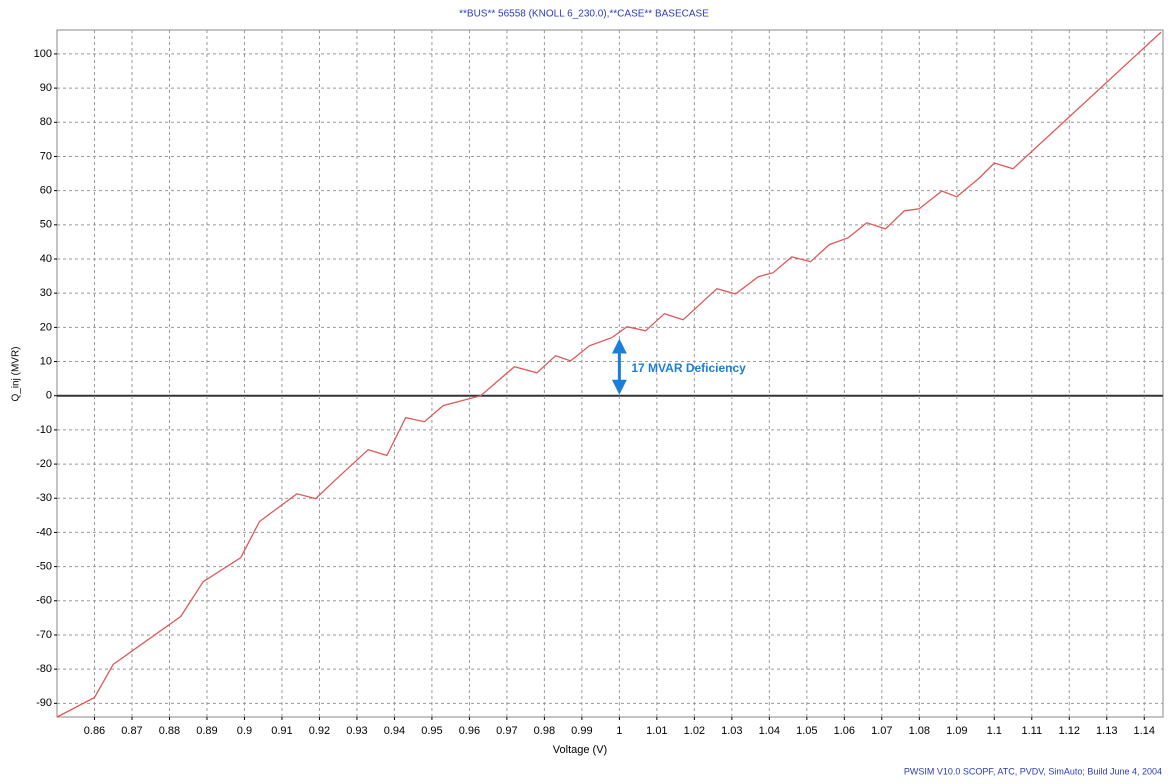  Describe the element at coordinates (46, 327) in the screenshot. I see `y-tick-label: 20` at that location.